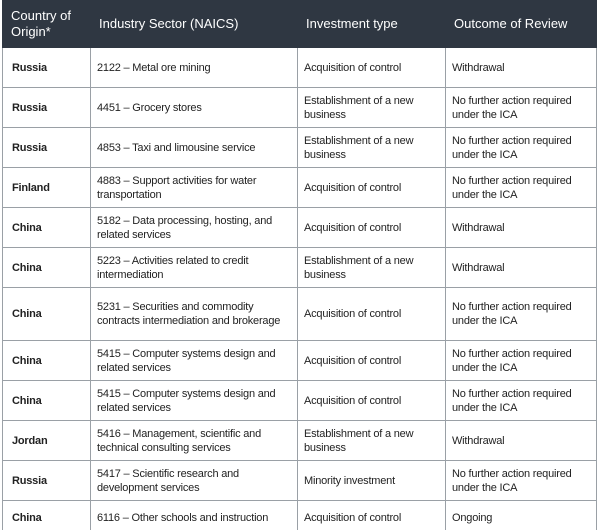 The image size is (600, 530). Describe the element at coordinates (46, 187) in the screenshot. I see `table-cell: Finland` at that location.